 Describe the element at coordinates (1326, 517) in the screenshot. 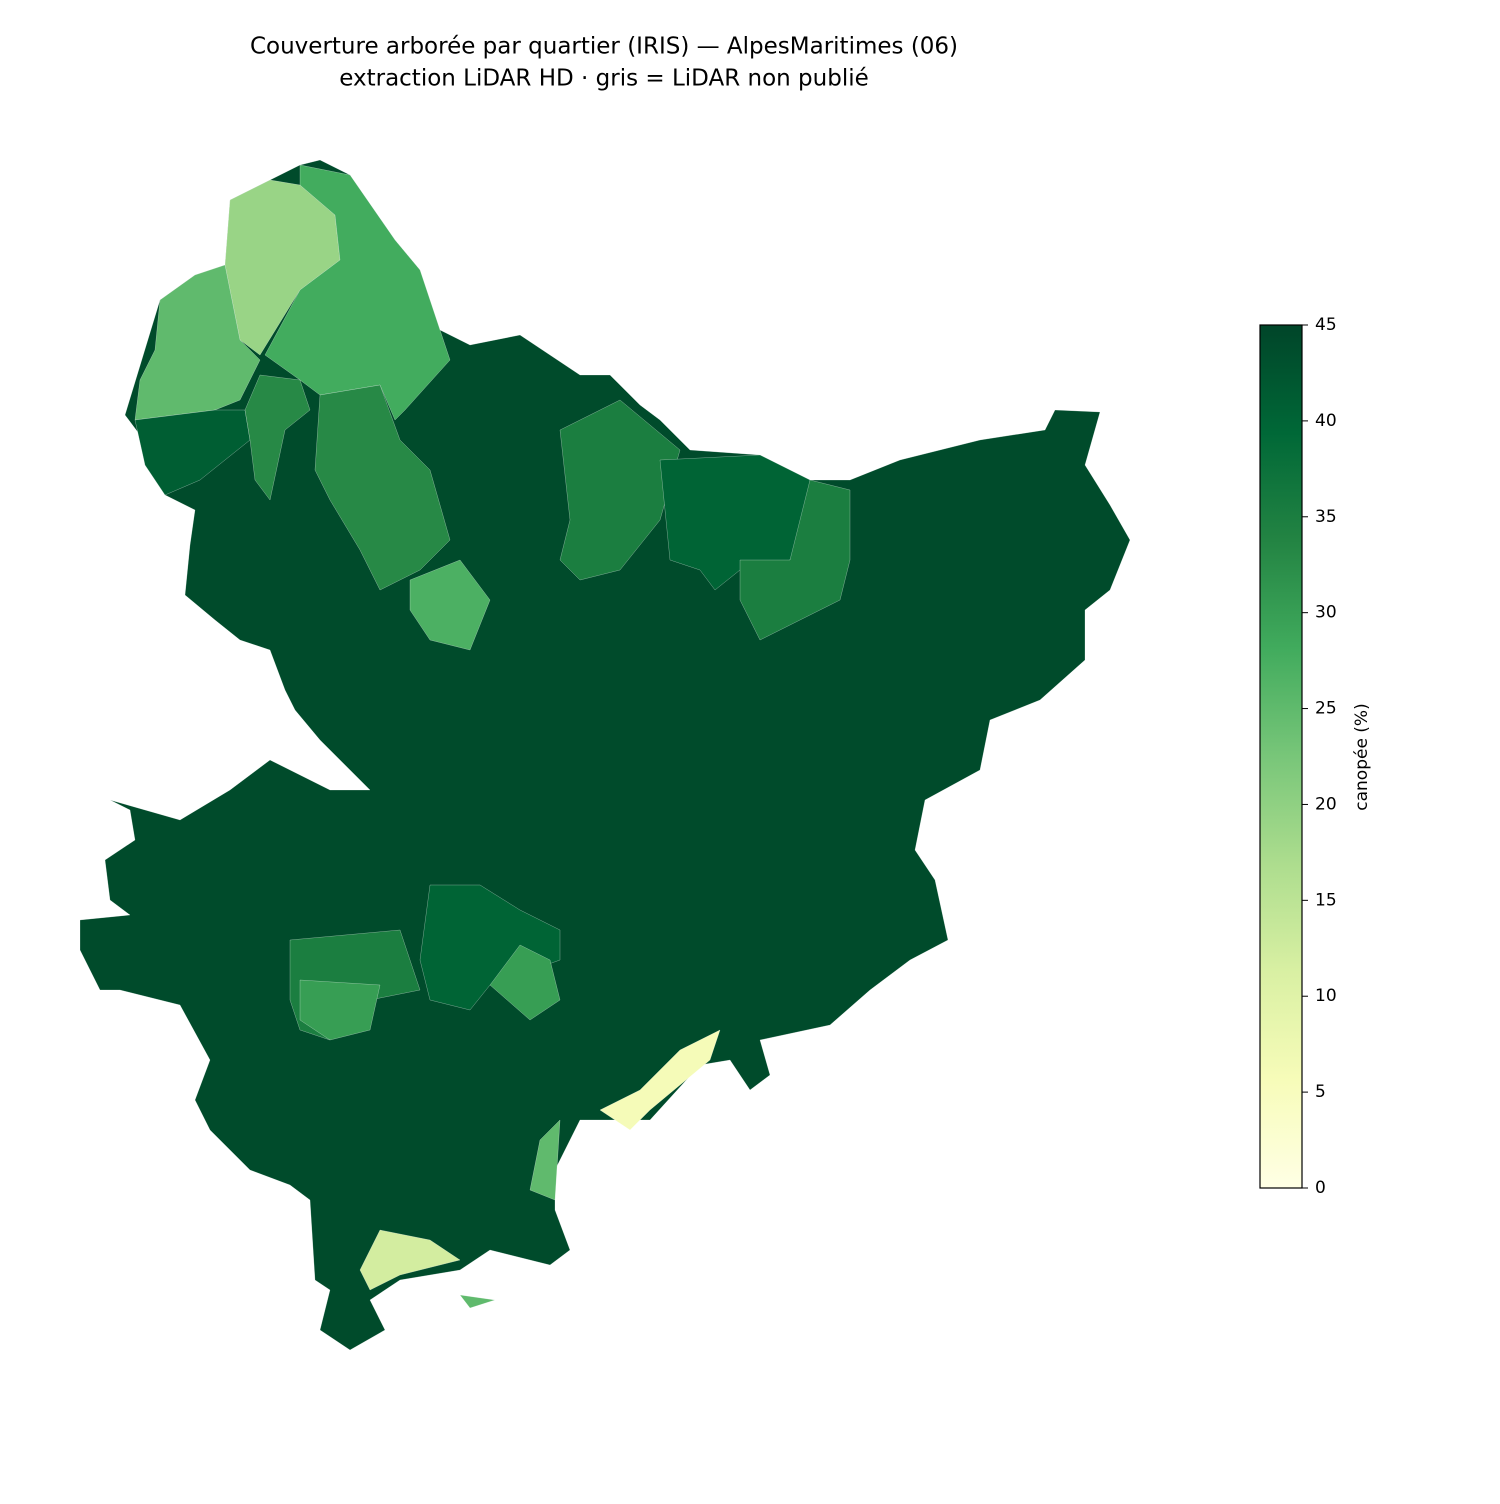

I see `colorbar-tick-label: 35` at that location.